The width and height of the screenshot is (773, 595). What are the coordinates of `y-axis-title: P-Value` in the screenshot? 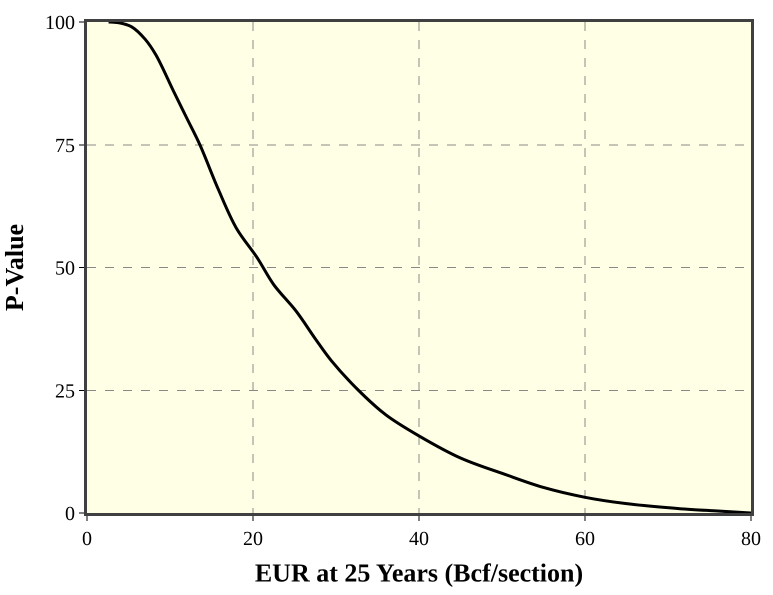 It's located at (14, 268).